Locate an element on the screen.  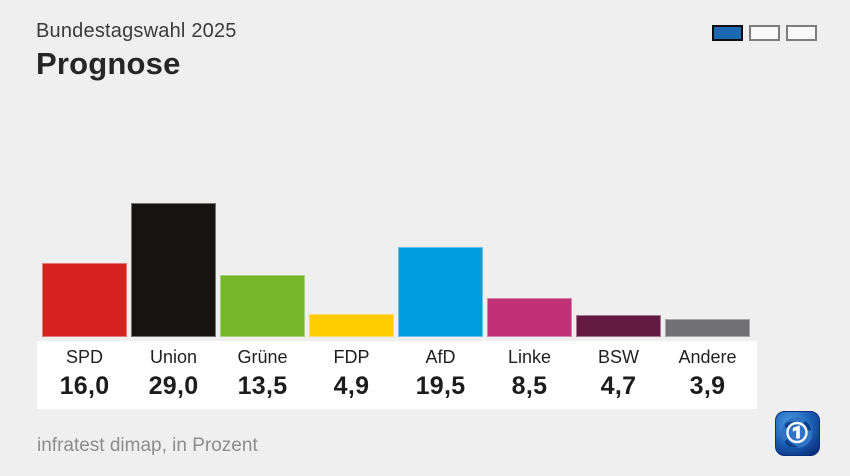
page-indicator is located at coordinates (764, 33).